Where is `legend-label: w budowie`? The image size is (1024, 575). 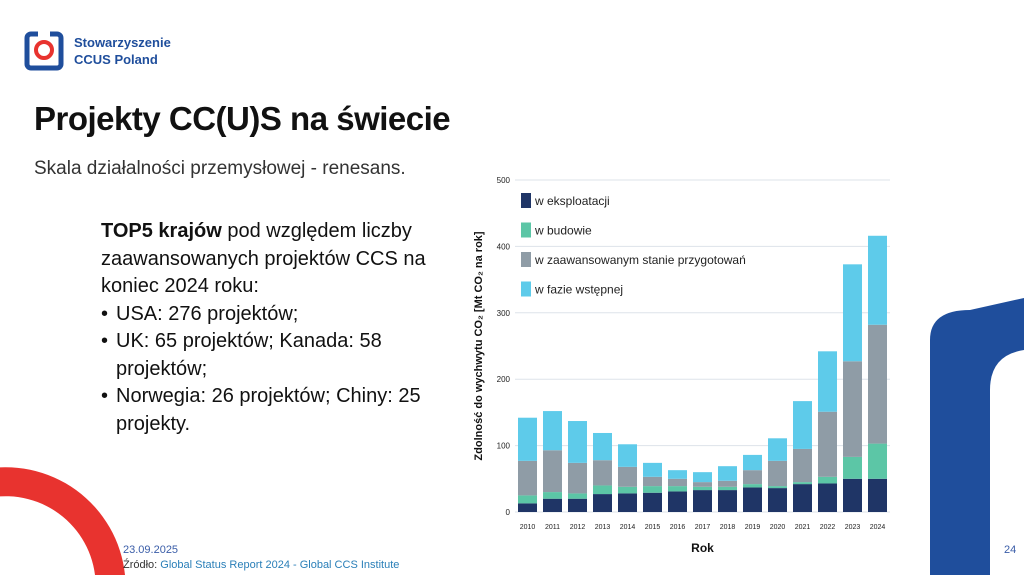 legend-label: w budowie is located at coordinates (563, 231).